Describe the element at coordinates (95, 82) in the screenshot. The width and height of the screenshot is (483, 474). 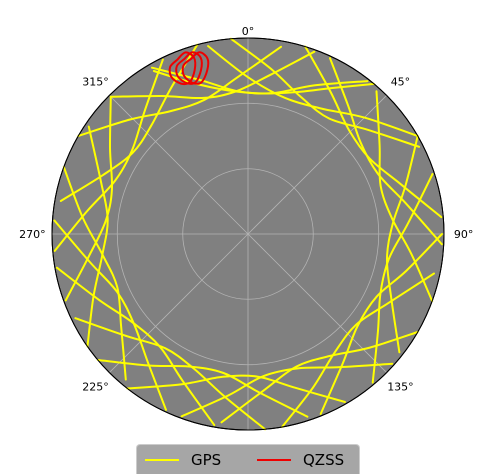
I see `tick-label: 315°` at that location.